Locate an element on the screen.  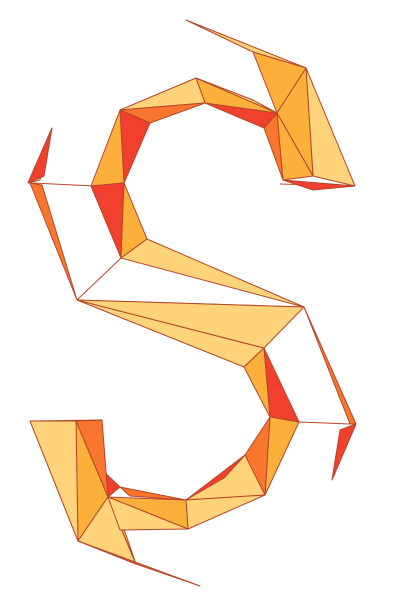
spine is located at coordinates (190, 333).